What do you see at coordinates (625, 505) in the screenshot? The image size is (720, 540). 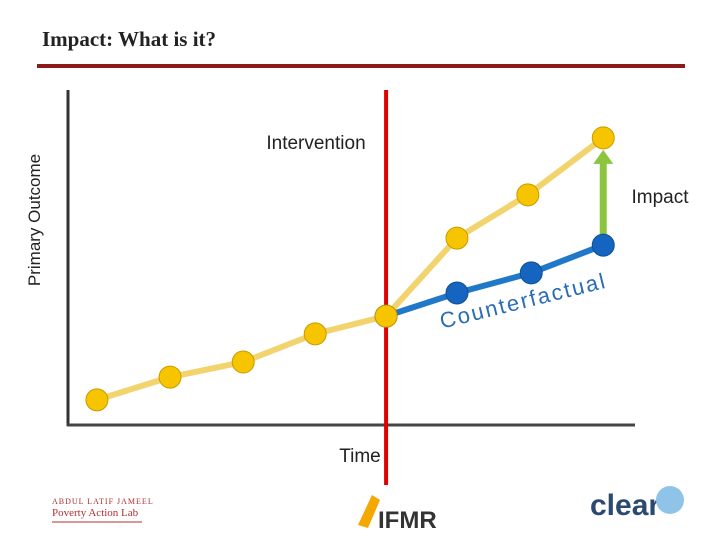 I see `logo-text: clear` at bounding box center [625, 505].